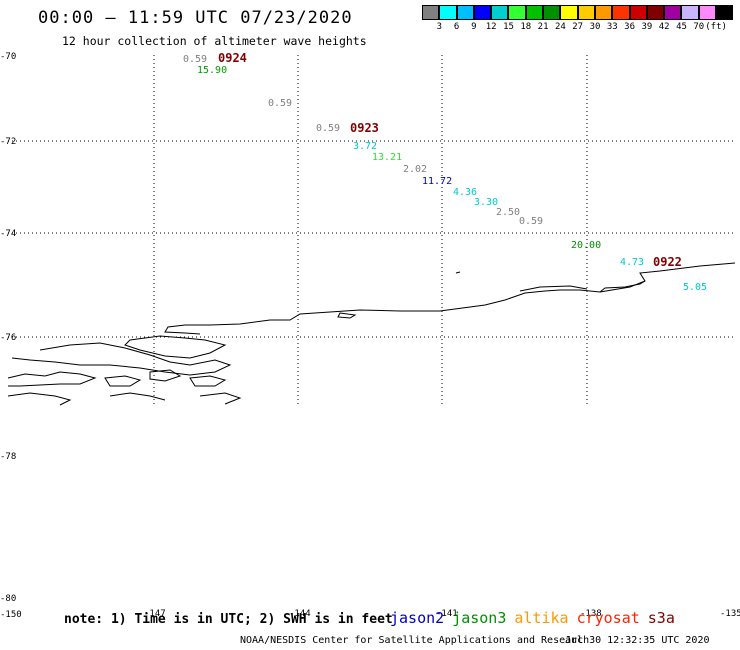  What do you see at coordinates (456, 27) in the screenshot?
I see `colorbar-label: 6` at bounding box center [456, 27].